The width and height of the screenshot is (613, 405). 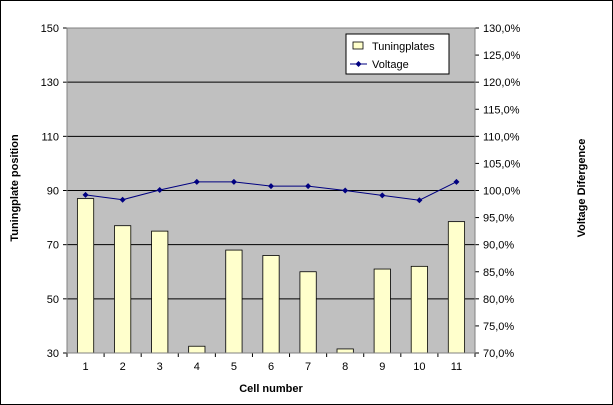 I want to click on x-tick-label: 6, so click(x=271, y=367).